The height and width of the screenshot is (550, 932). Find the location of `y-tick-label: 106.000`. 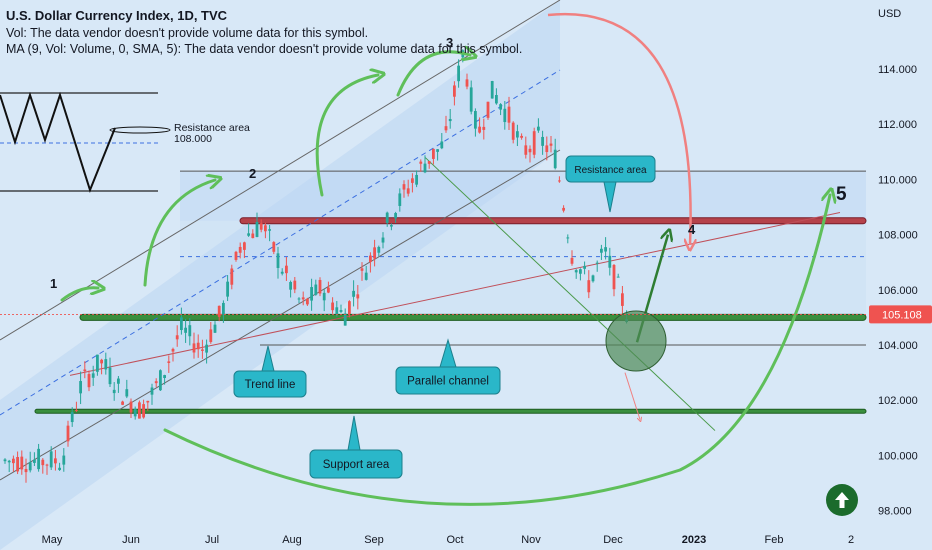

y-tick-label: 106.000 is located at coordinates (898, 291).